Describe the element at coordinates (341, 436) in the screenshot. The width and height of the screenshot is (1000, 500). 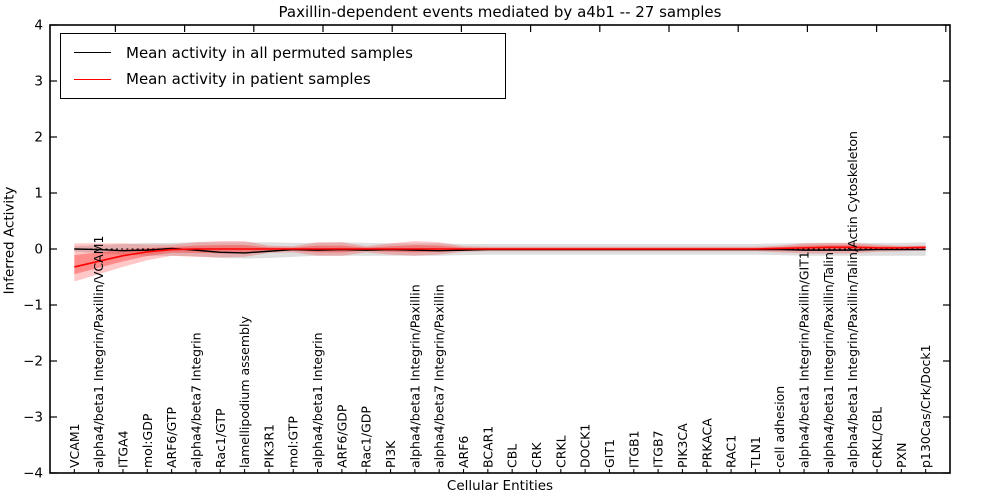
I see `category-tick-label: ARF6/GDP` at that location.